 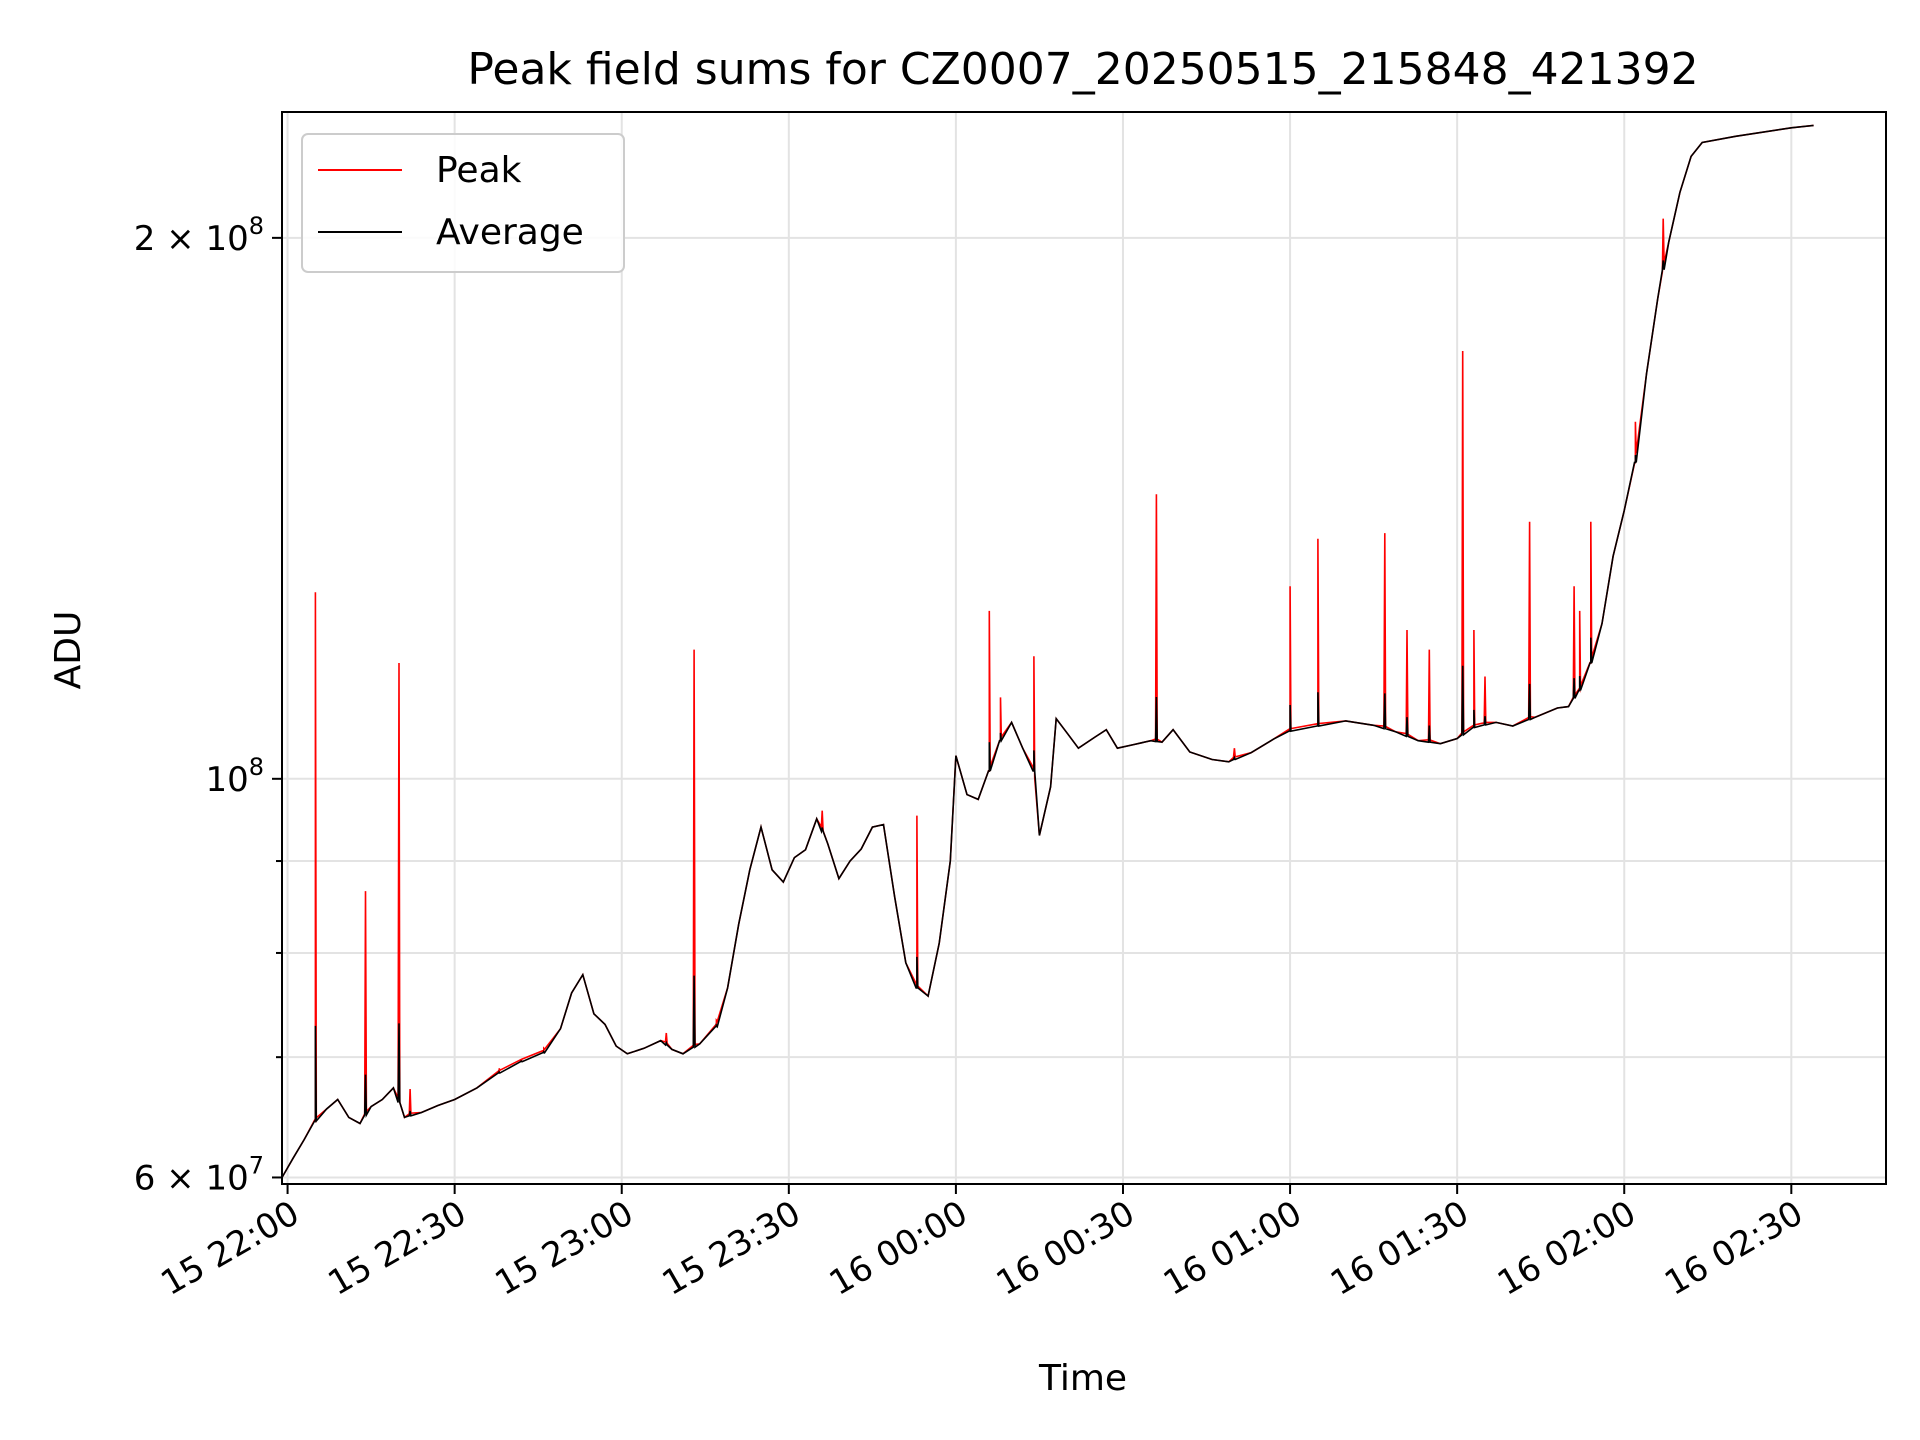 I want to click on legend-label-peak: Peak, so click(x=479, y=170).